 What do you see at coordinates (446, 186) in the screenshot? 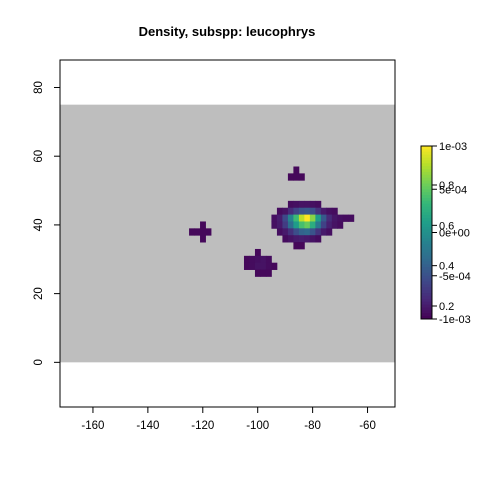
I see `colorbar-label: 0.8` at bounding box center [446, 186].